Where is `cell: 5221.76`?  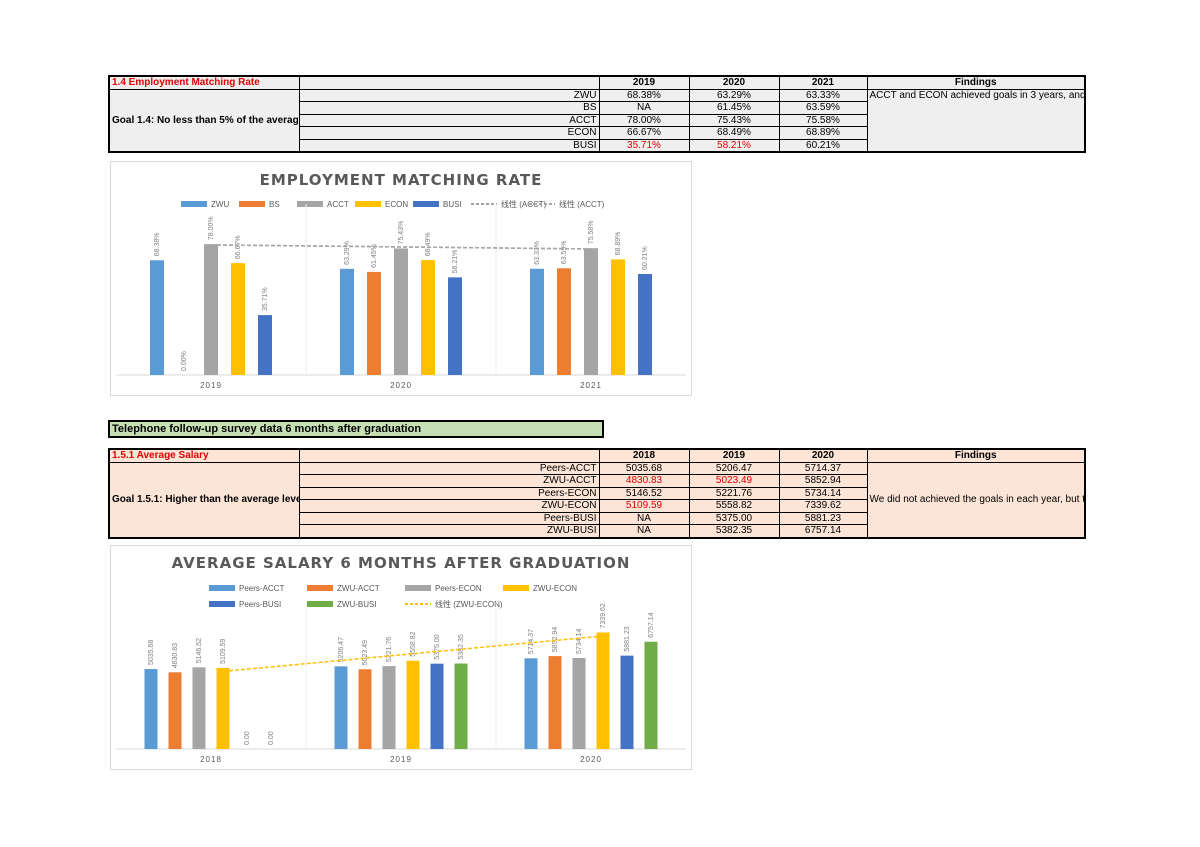 cell: 5221.76 is located at coordinates (734, 493).